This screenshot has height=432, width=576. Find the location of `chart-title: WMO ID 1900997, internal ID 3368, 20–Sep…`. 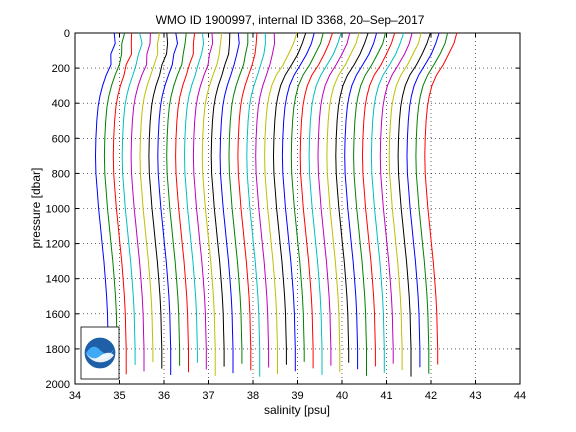

chart-title: WMO ID 1900997, internal ID 3368, 20–Sep… is located at coordinates (290, 20).